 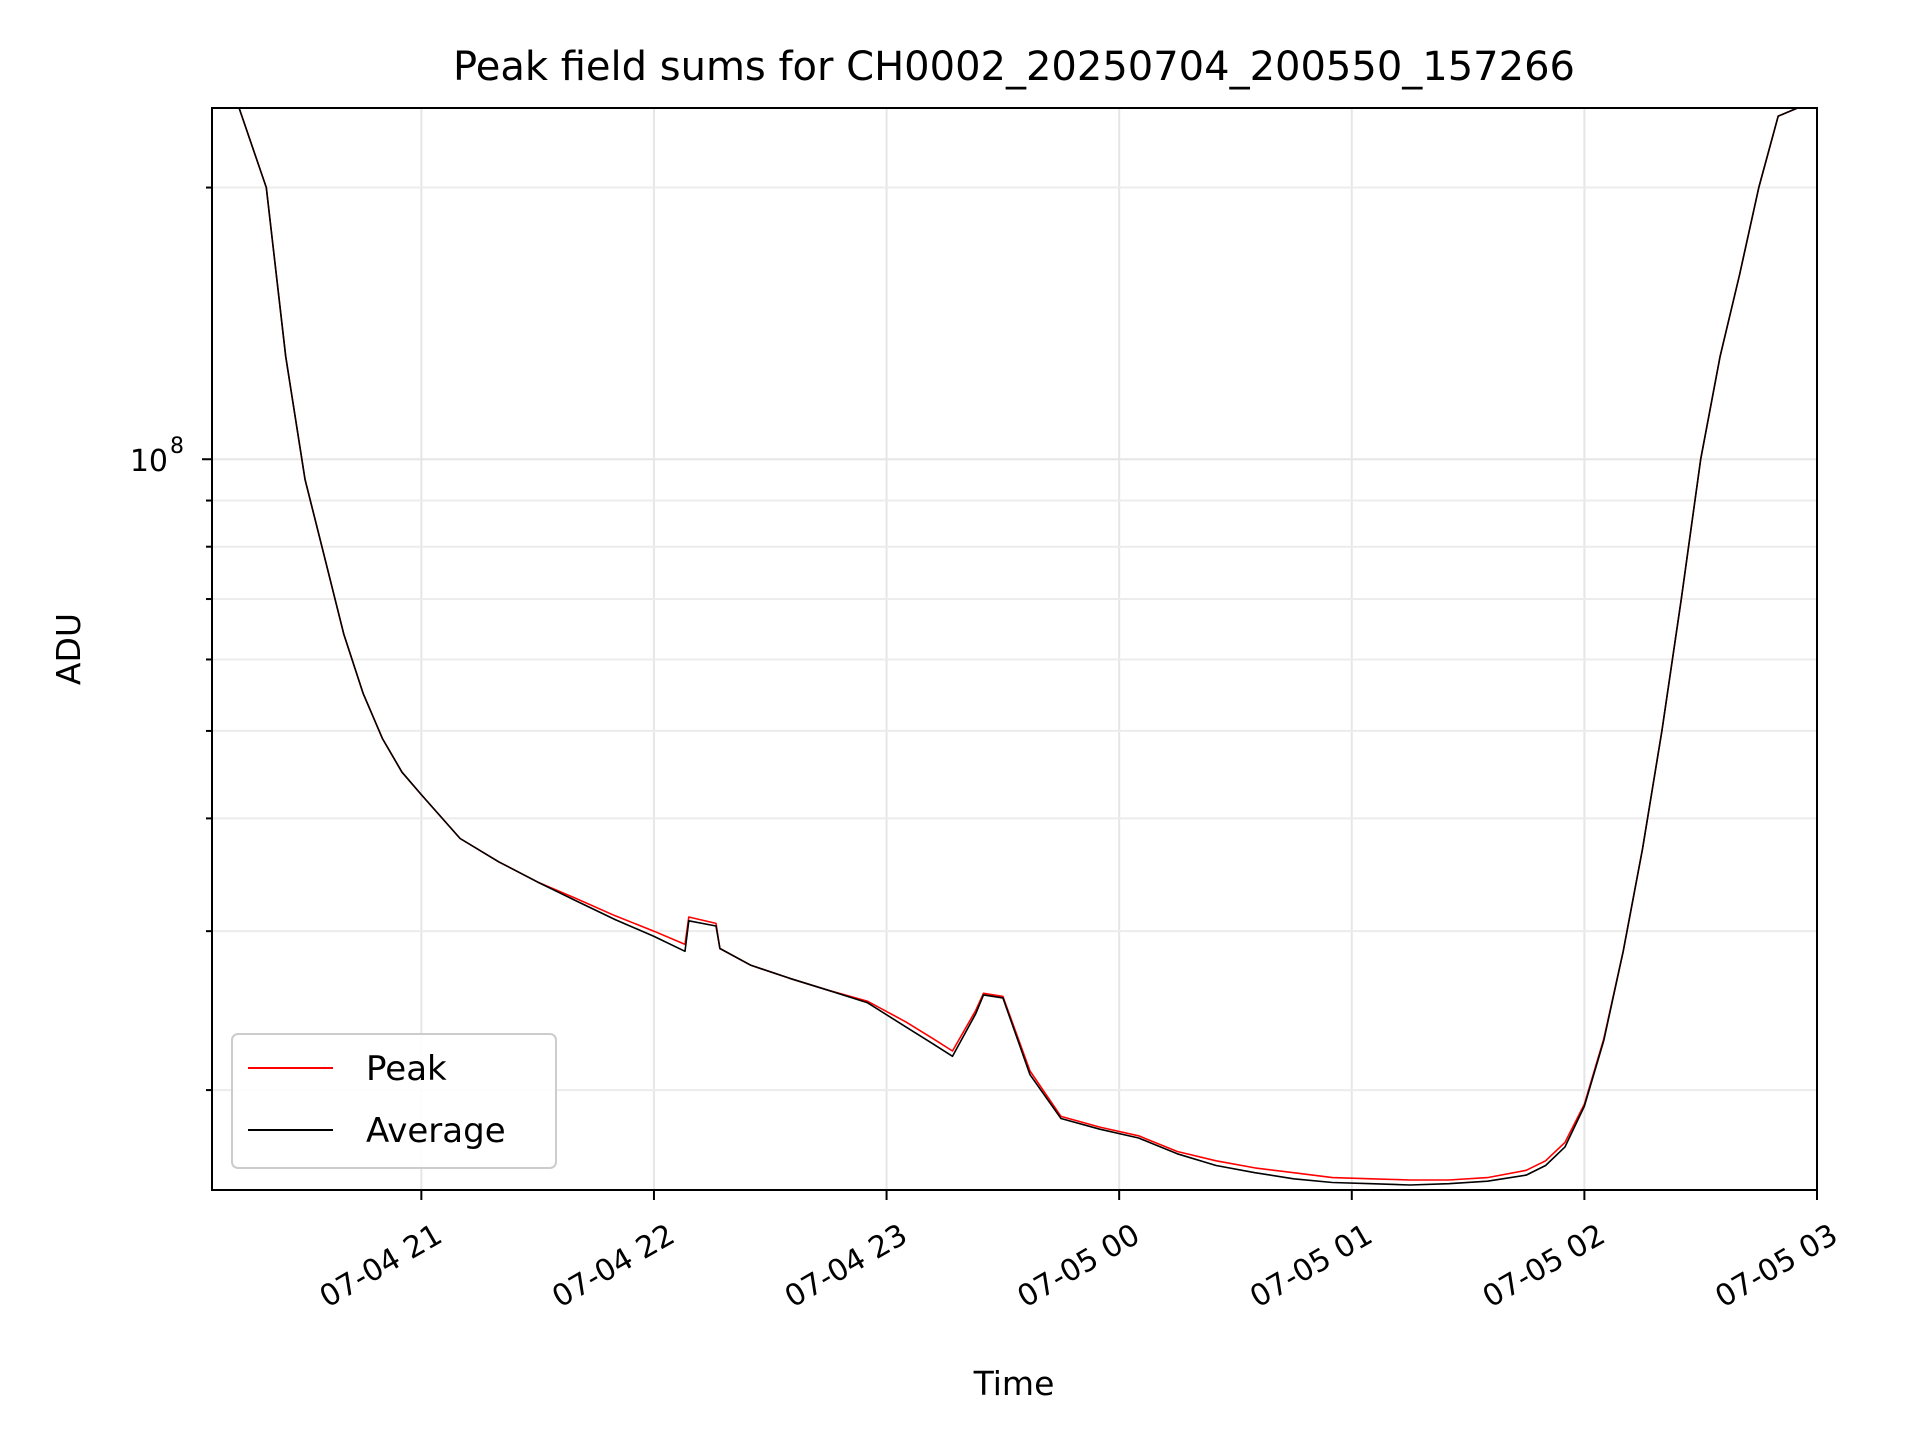 I want to click on y-axis-ticks: 10 8, so click(x=171, y=639).